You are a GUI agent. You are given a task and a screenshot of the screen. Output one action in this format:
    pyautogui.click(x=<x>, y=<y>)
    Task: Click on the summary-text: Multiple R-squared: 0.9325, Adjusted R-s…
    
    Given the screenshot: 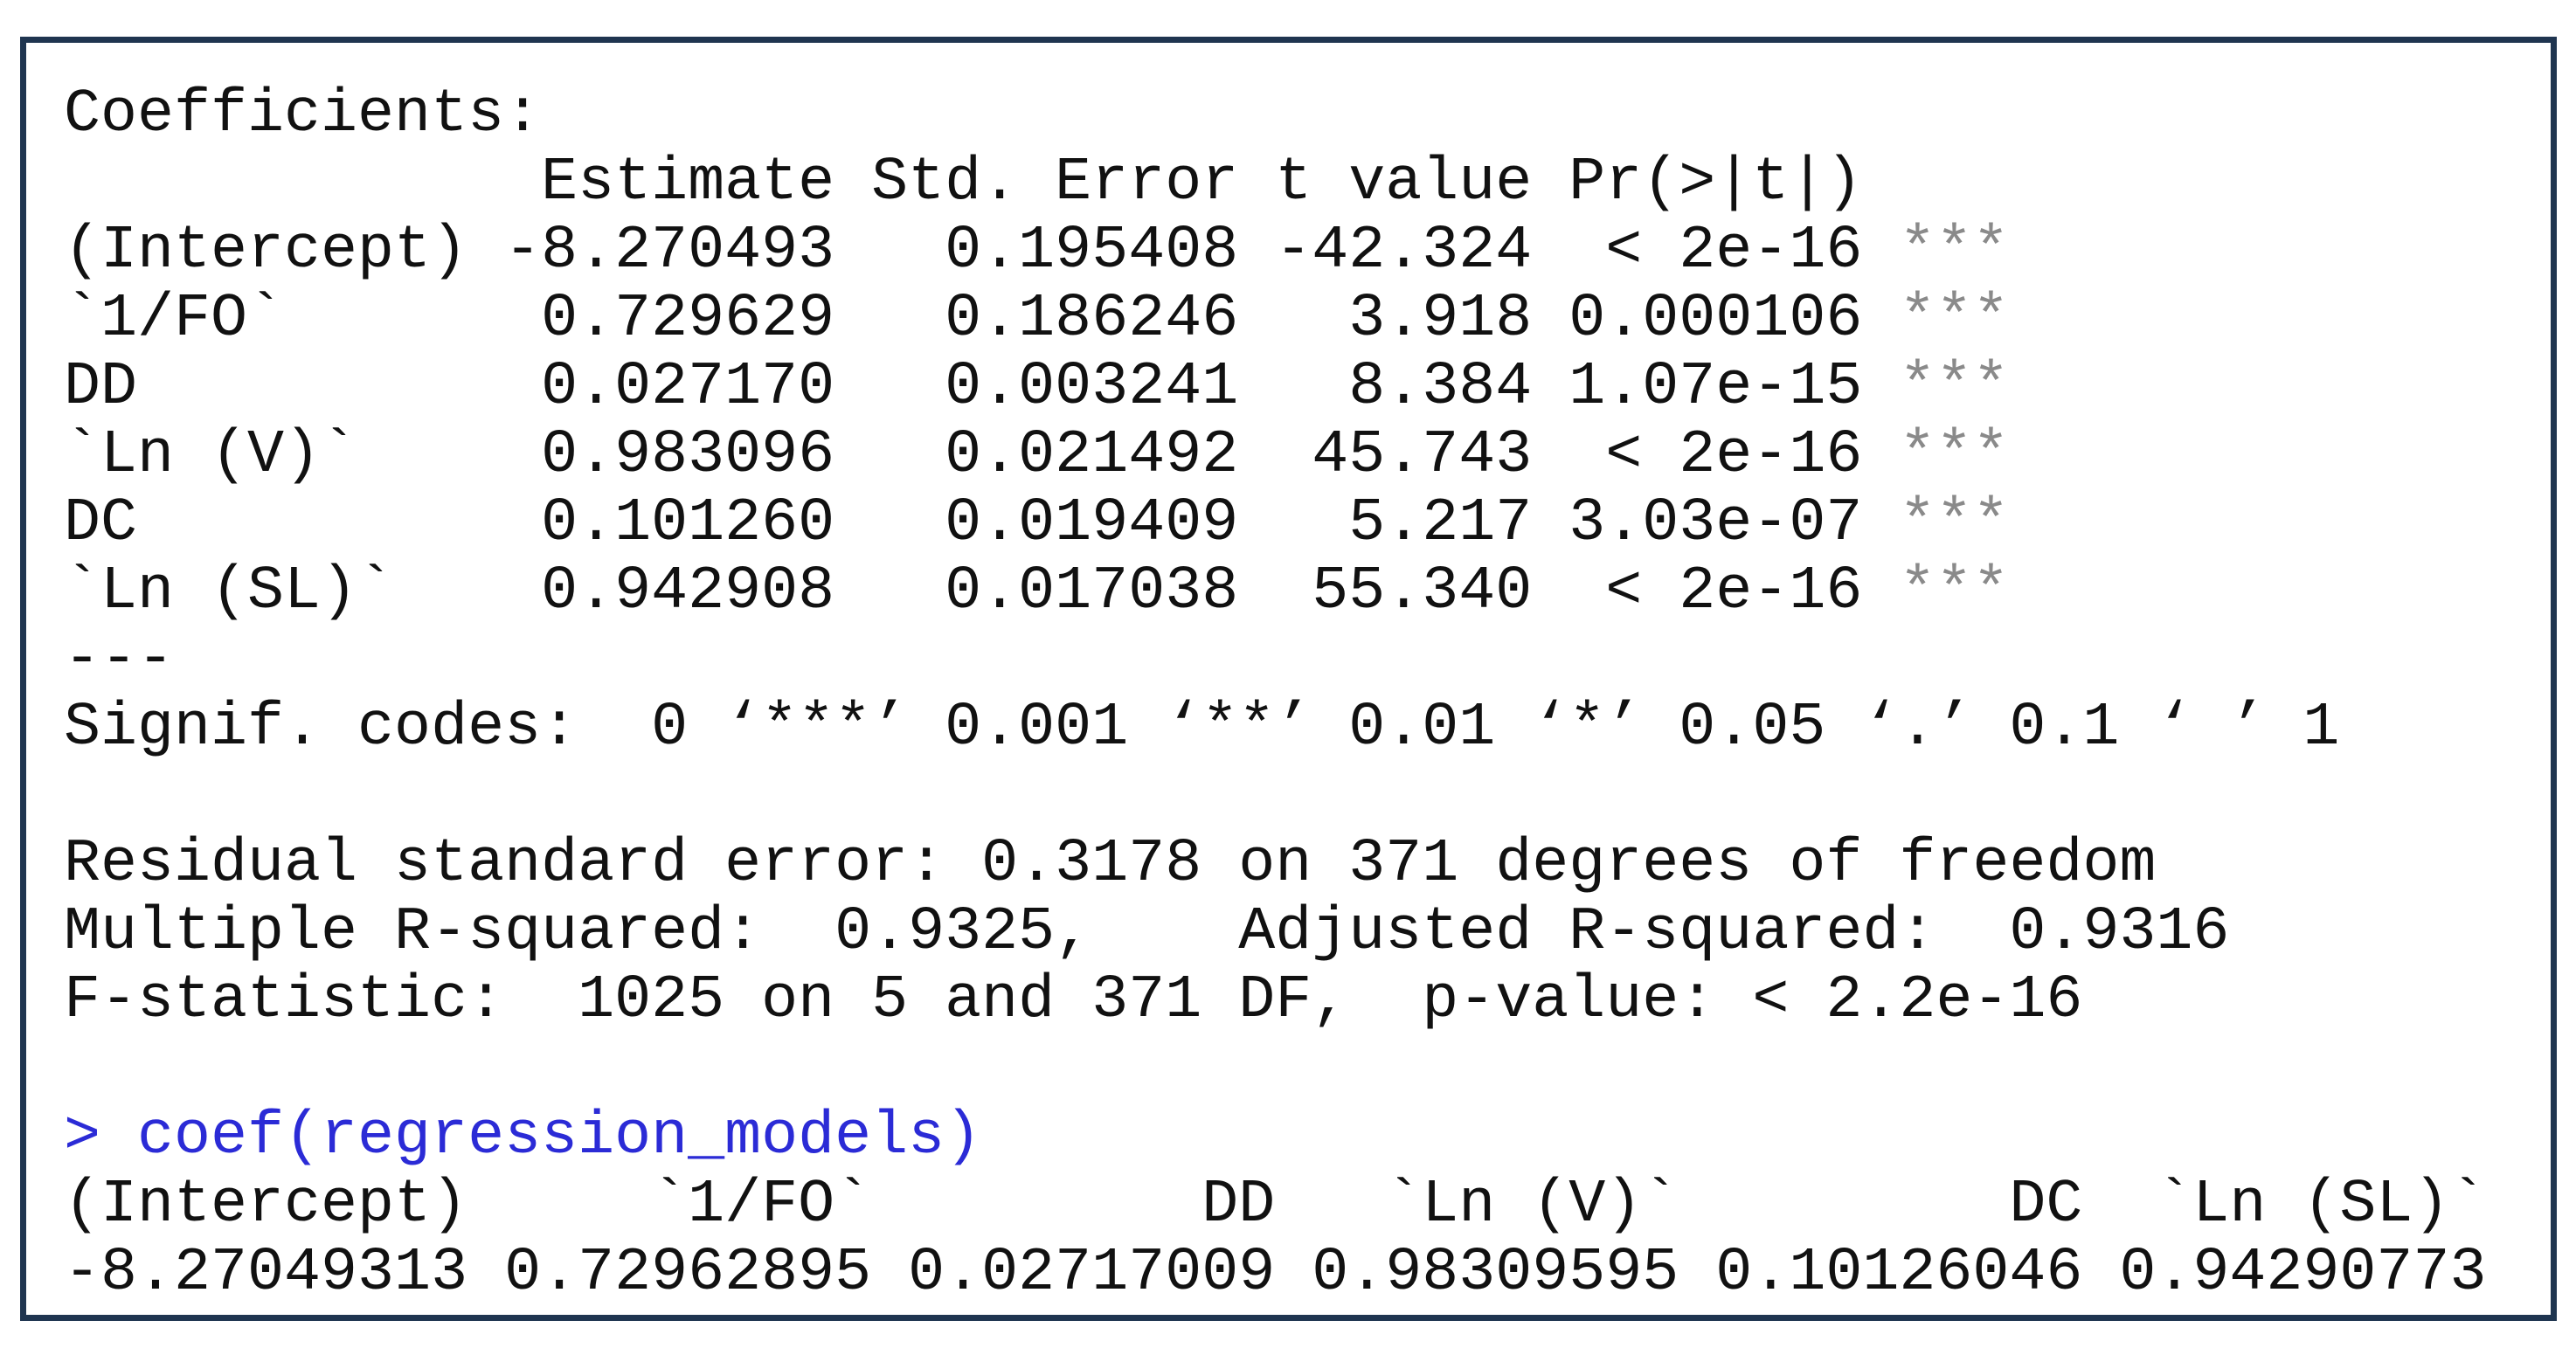 What is the action you would take?
    pyautogui.click(x=1147, y=932)
    